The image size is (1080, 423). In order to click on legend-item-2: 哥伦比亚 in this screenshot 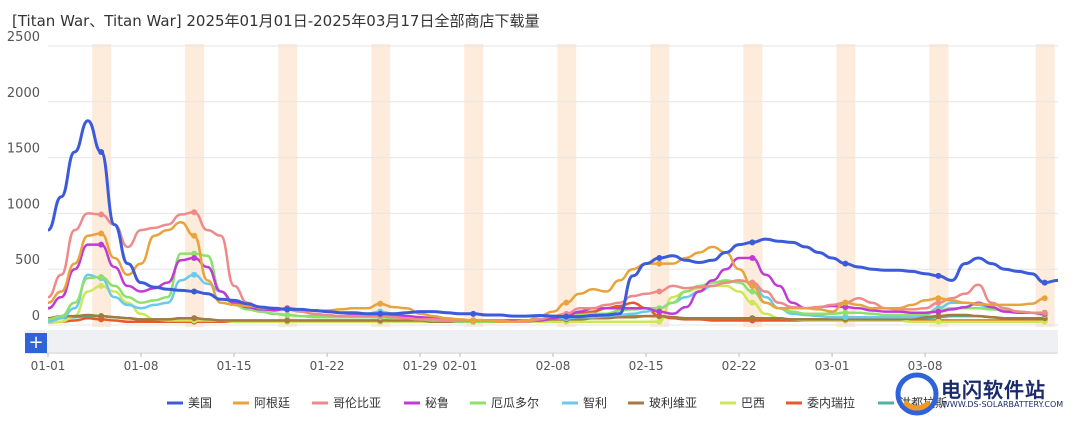, I will do `click(346, 402)`.